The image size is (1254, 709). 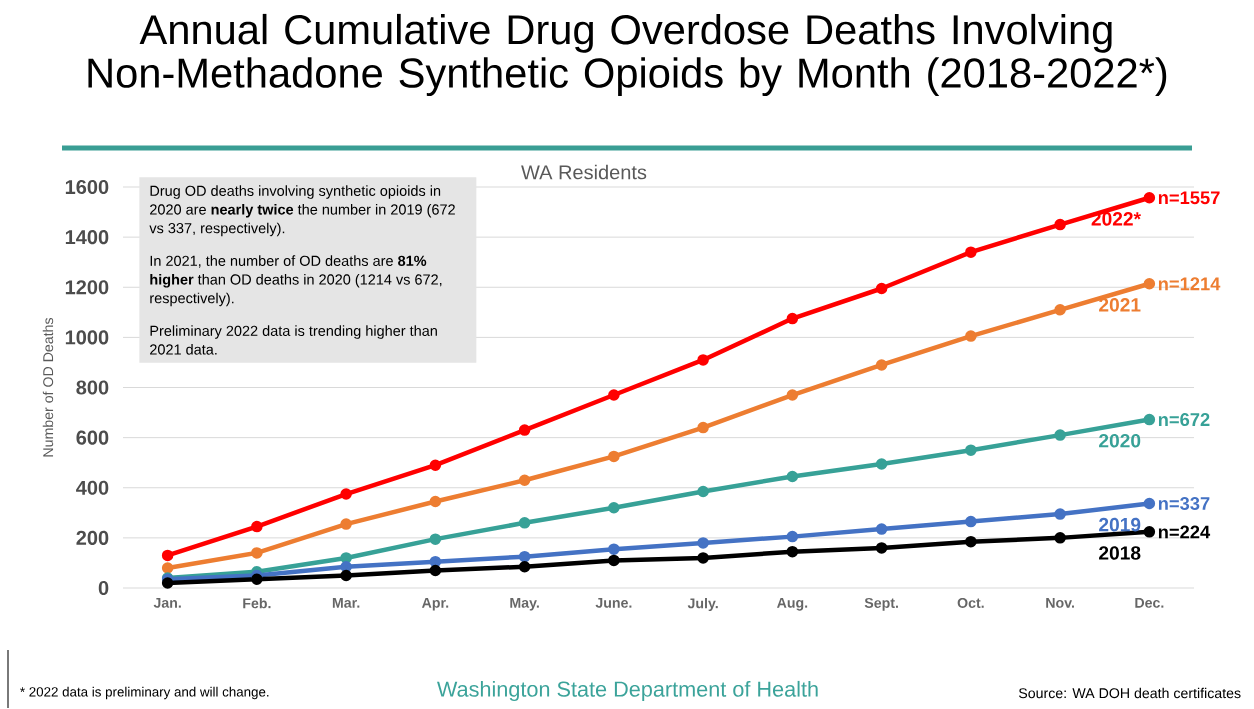 I want to click on x-tick-label: Mar., so click(x=346, y=603).